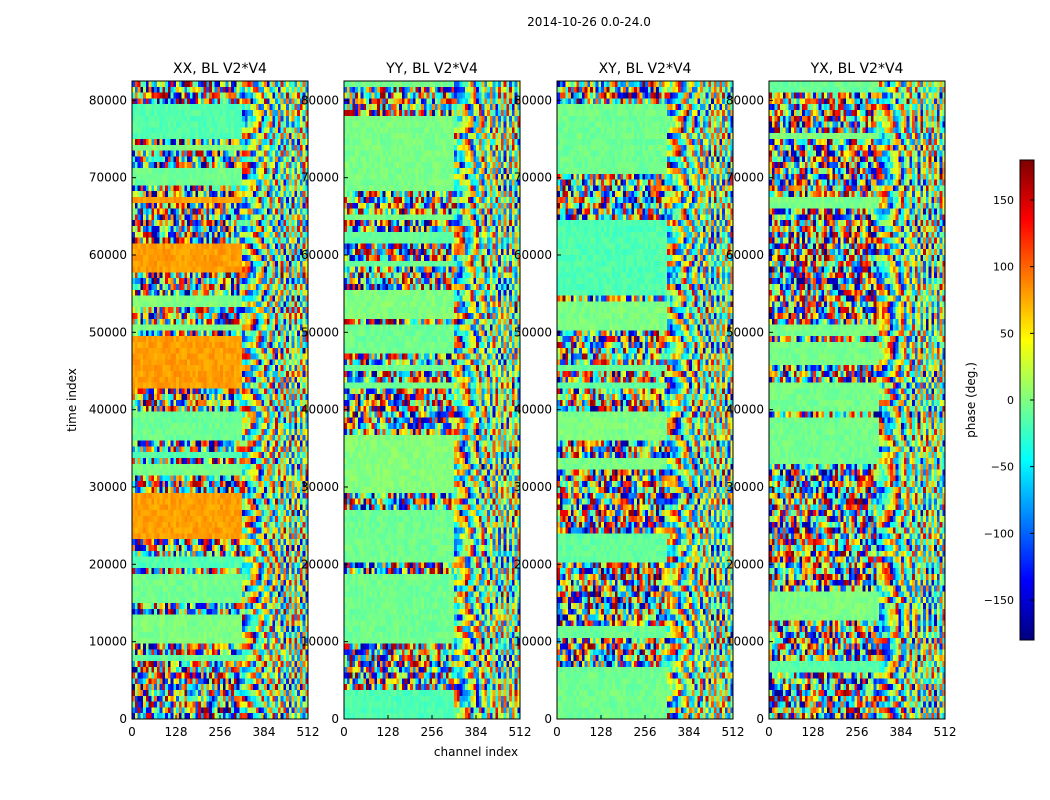  What do you see at coordinates (1003, 200) in the screenshot?
I see `colorbar-tick-label: 150` at bounding box center [1003, 200].